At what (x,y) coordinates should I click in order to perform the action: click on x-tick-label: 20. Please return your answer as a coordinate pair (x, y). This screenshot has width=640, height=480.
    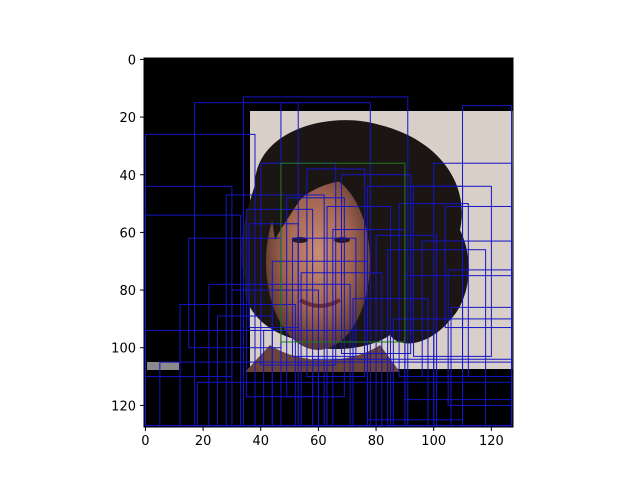
    Looking at the image, I should click on (203, 441).